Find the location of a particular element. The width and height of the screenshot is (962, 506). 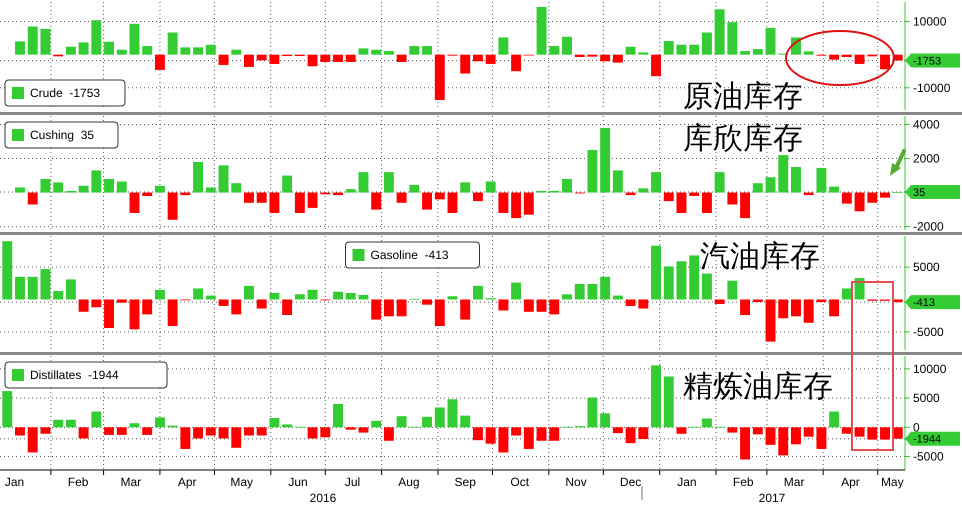

x-tick-label: Jul is located at coordinates (352, 482).